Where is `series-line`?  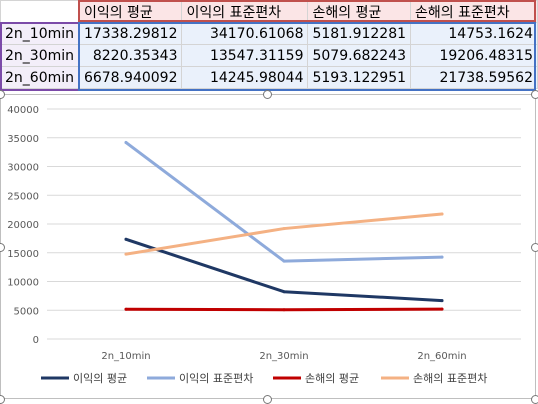 series-line is located at coordinates (284, 234).